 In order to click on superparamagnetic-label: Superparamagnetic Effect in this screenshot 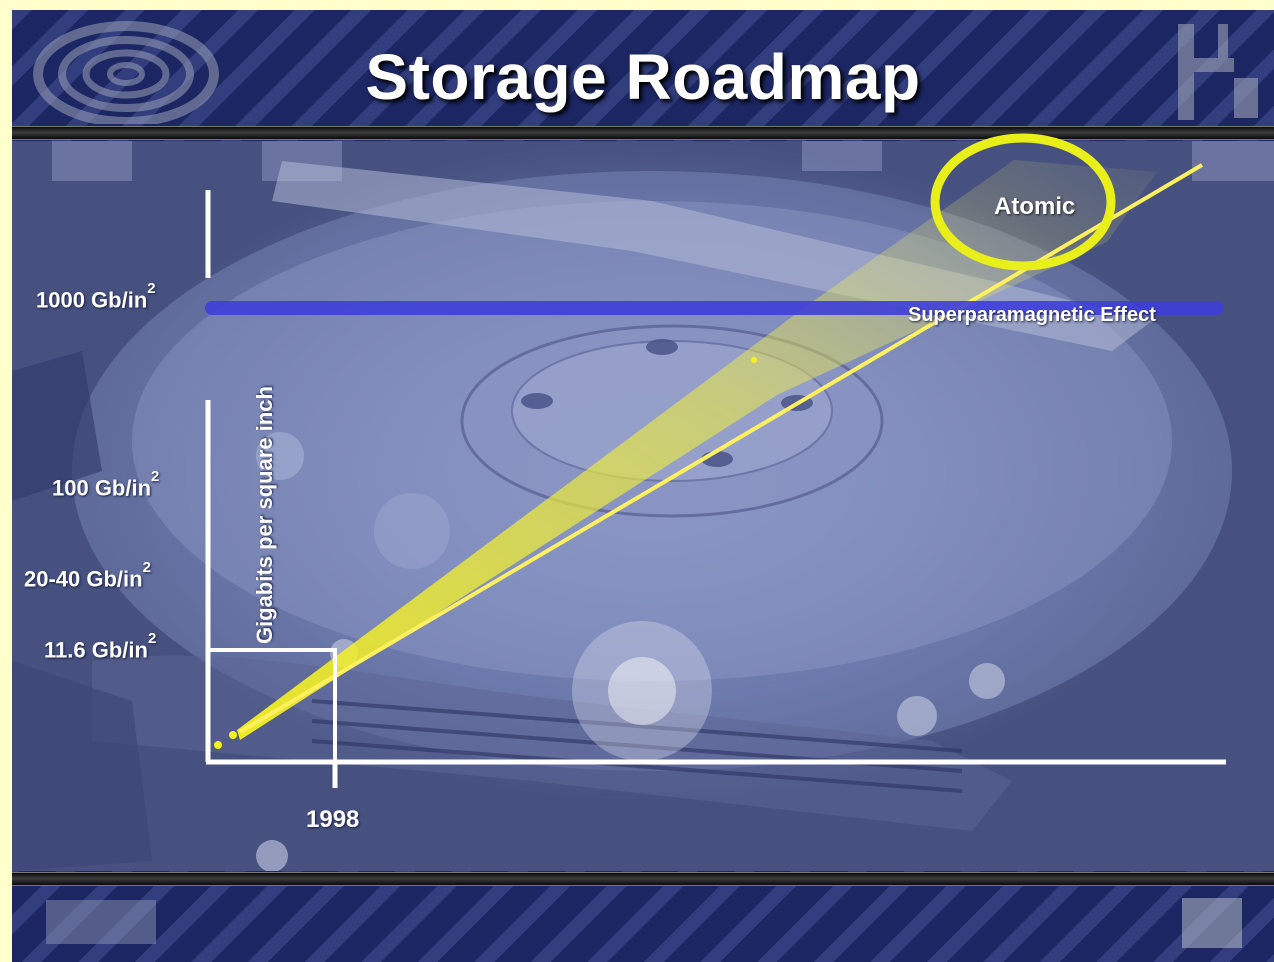, I will do `click(1032, 315)`.